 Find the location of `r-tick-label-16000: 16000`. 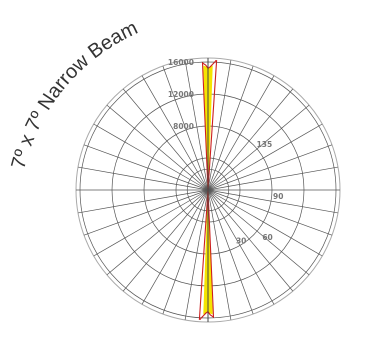

r-tick-label-16000: 16000 is located at coordinates (181, 62).